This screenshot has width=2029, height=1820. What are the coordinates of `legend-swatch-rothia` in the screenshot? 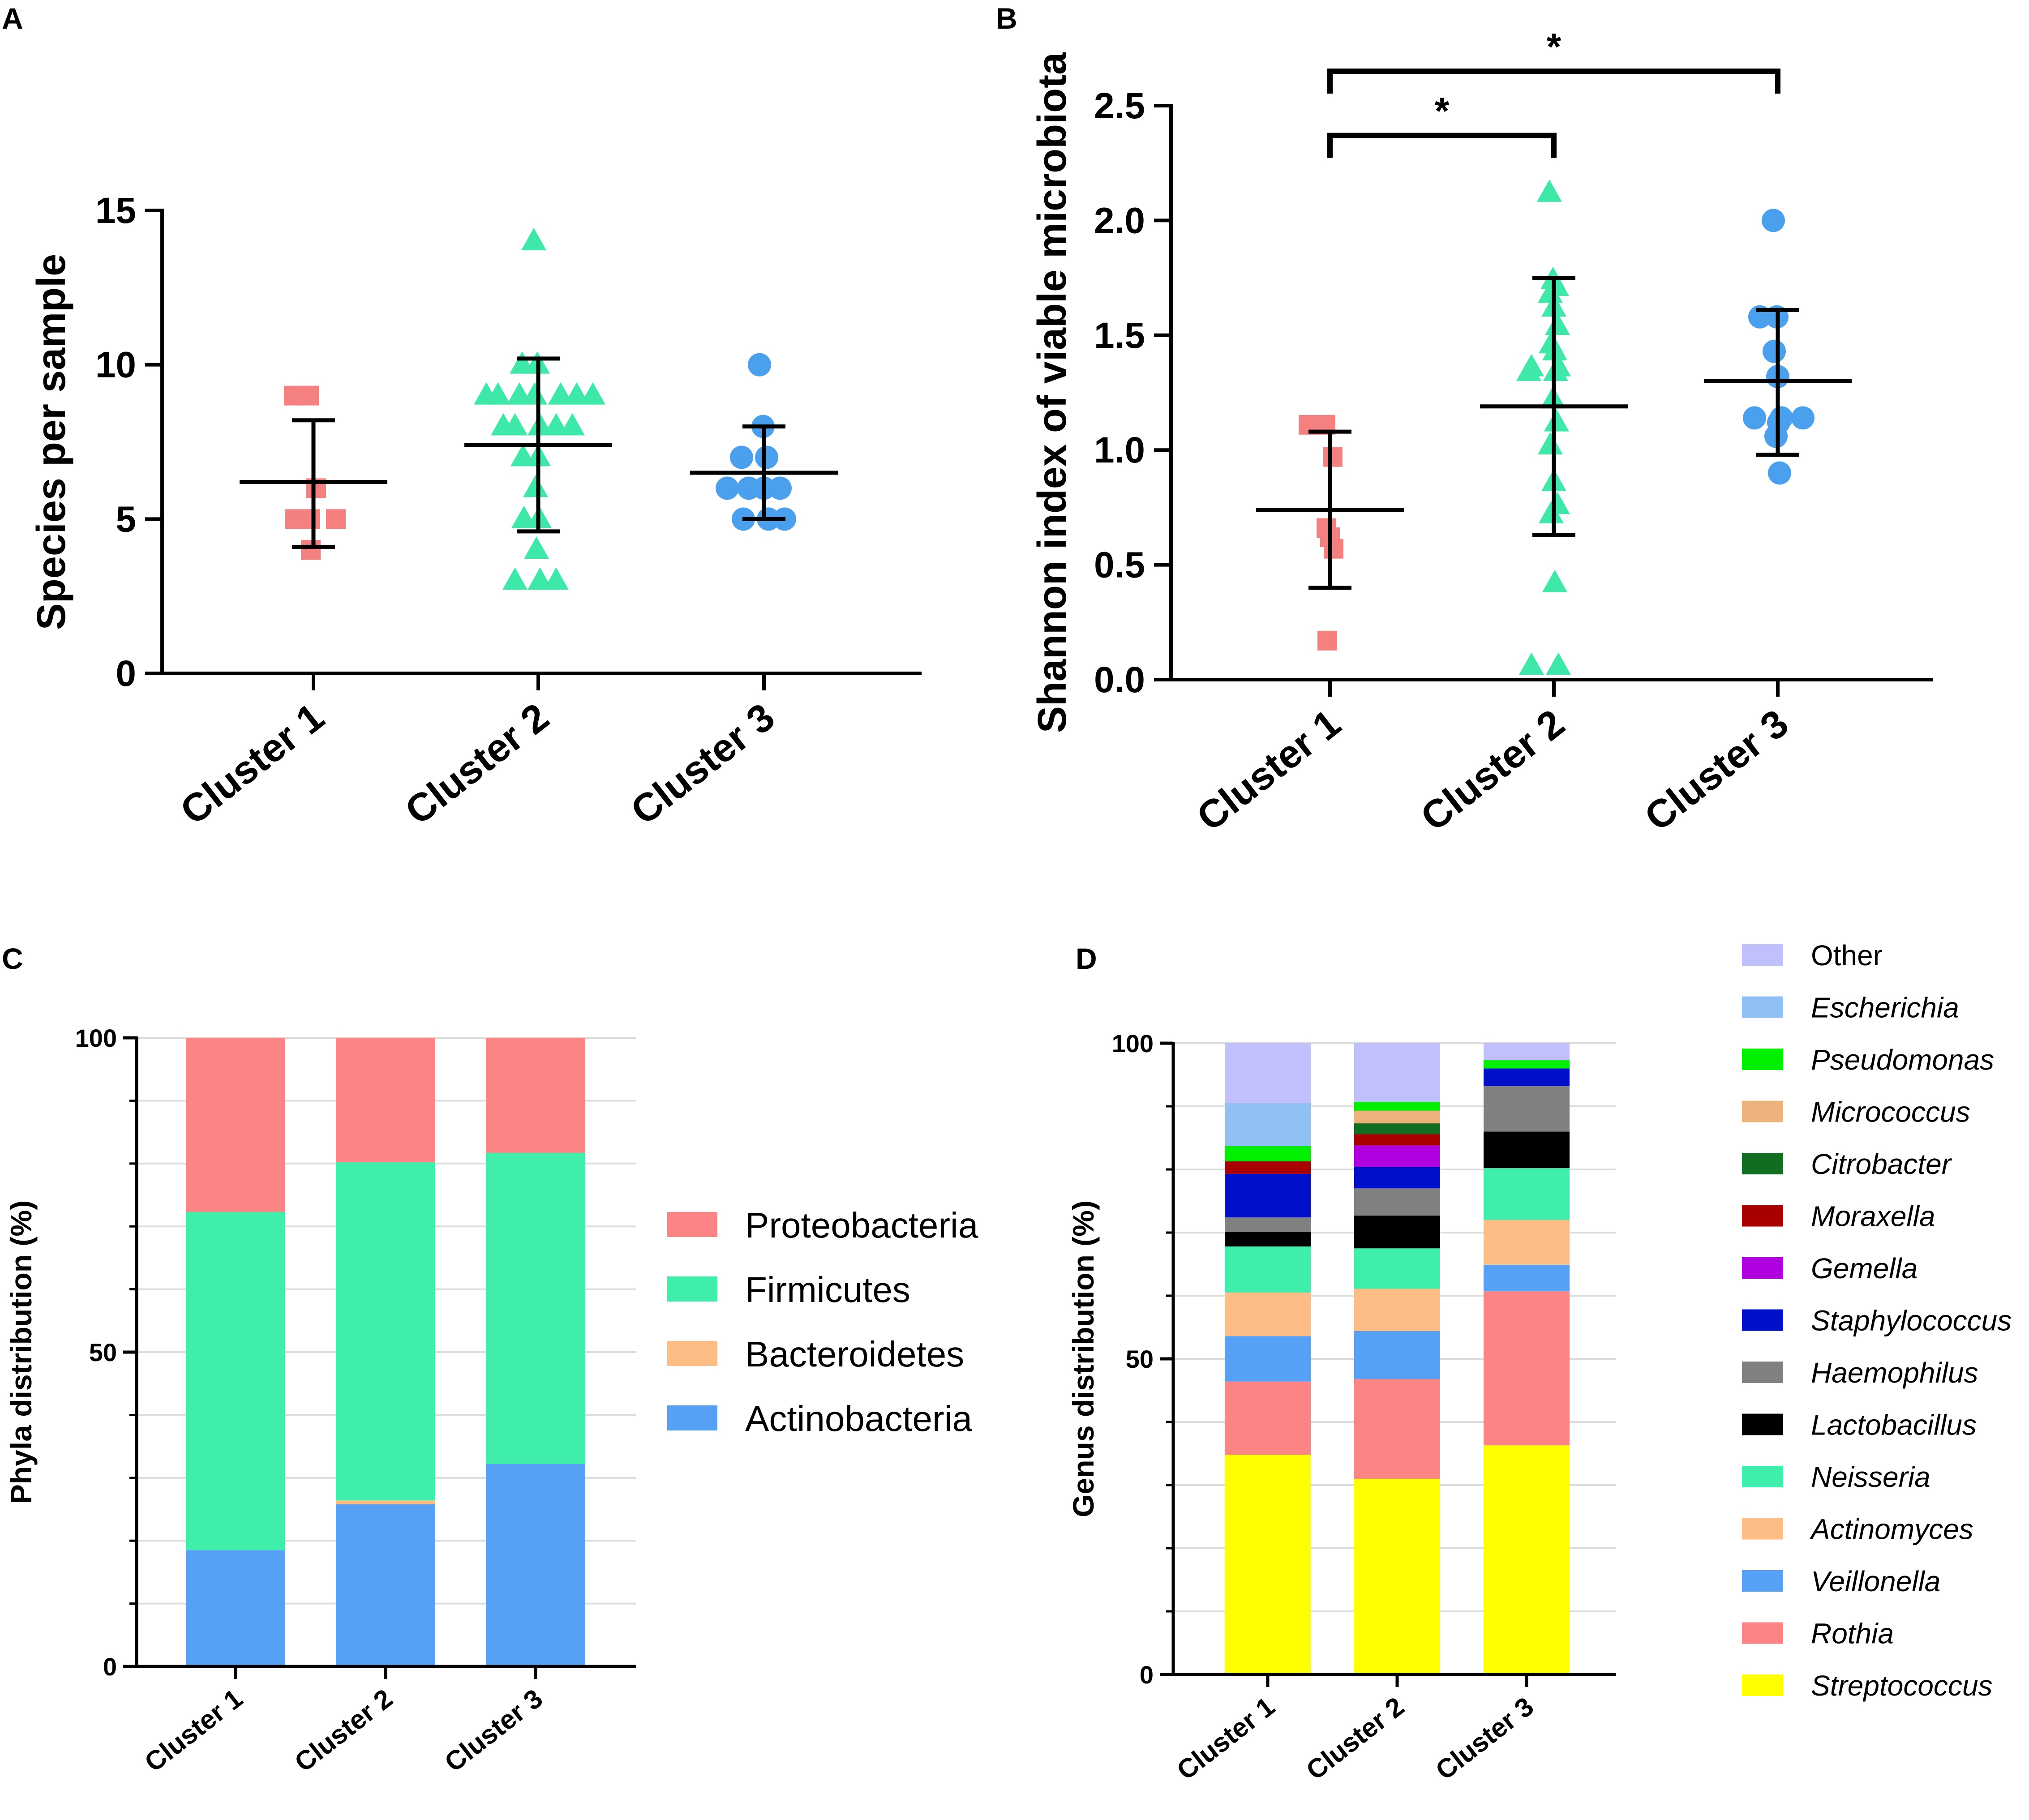 It's located at (1762, 1633).